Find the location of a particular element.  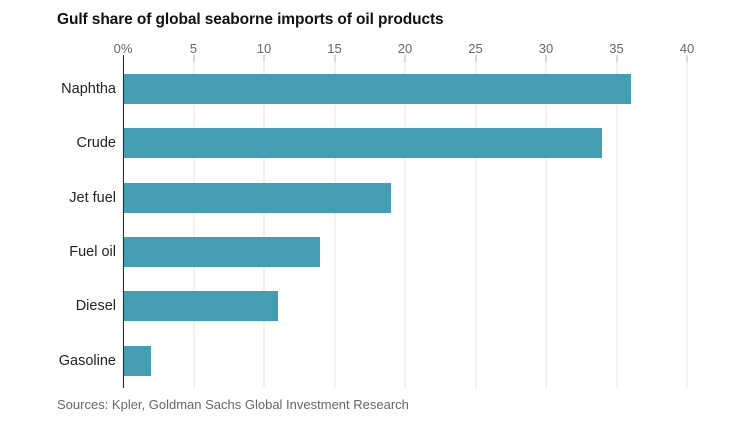

category-label: Fuel oil is located at coordinates (92, 252).